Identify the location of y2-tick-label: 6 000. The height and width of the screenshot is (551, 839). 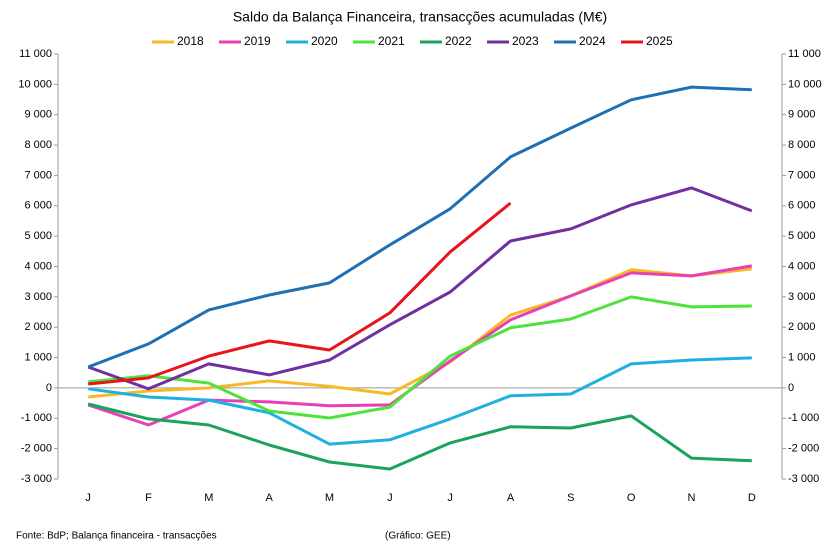
(802, 206).